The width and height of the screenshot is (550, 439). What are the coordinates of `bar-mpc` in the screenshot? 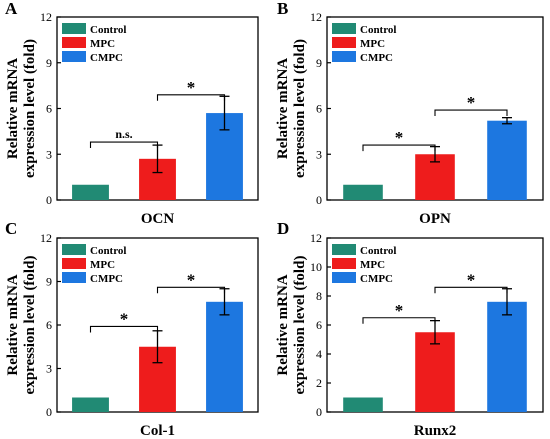 It's located at (435, 372).